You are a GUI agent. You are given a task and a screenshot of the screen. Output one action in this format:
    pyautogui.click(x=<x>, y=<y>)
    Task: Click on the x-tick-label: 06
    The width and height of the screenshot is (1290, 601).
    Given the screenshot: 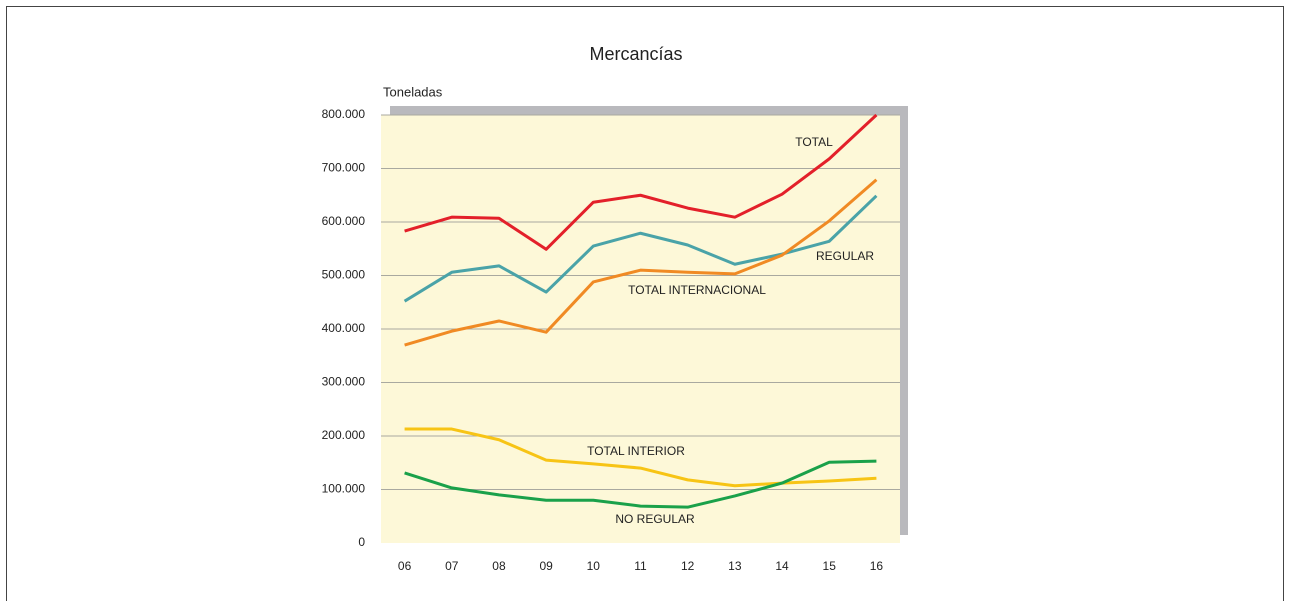 What is the action you would take?
    pyautogui.click(x=405, y=566)
    